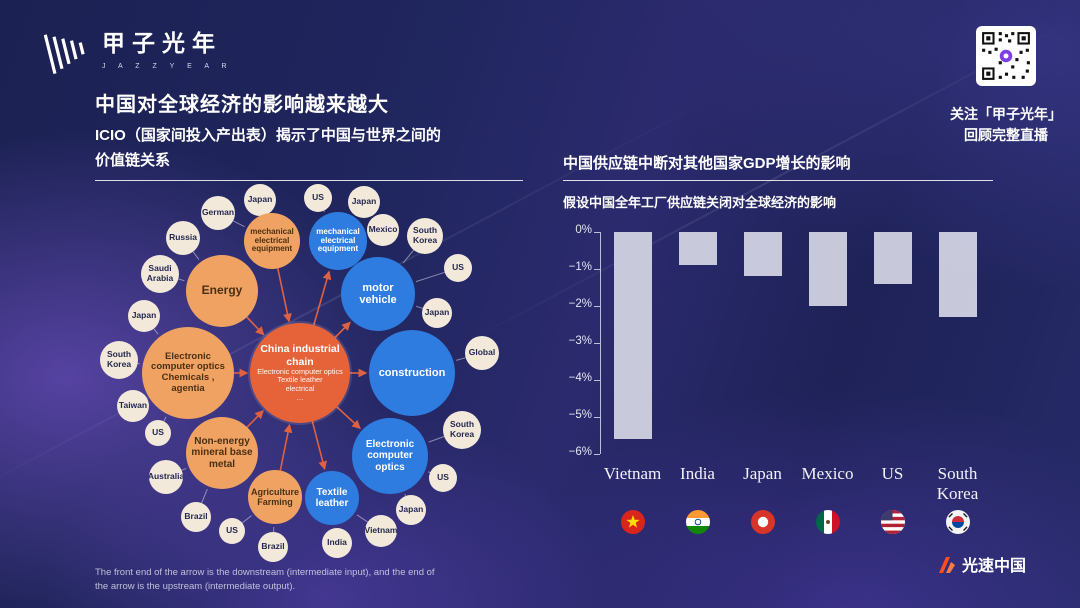  What do you see at coordinates (583, 230) in the screenshot?
I see `y-tick-label: 0%` at bounding box center [583, 230].